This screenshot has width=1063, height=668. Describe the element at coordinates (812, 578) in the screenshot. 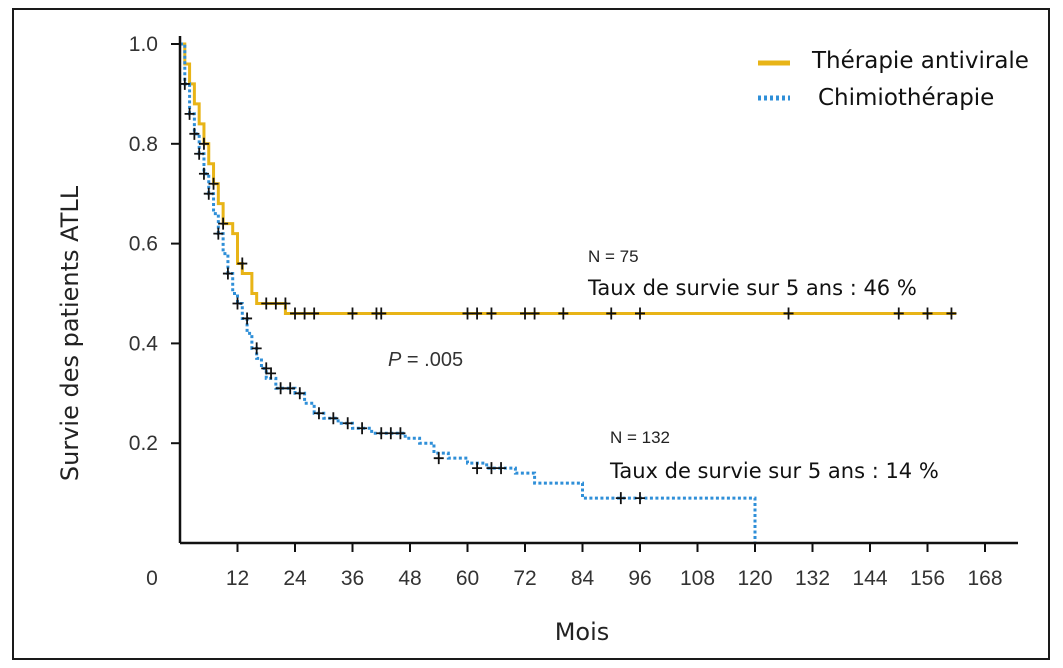

I see `x-tick-label: 132` at that location.